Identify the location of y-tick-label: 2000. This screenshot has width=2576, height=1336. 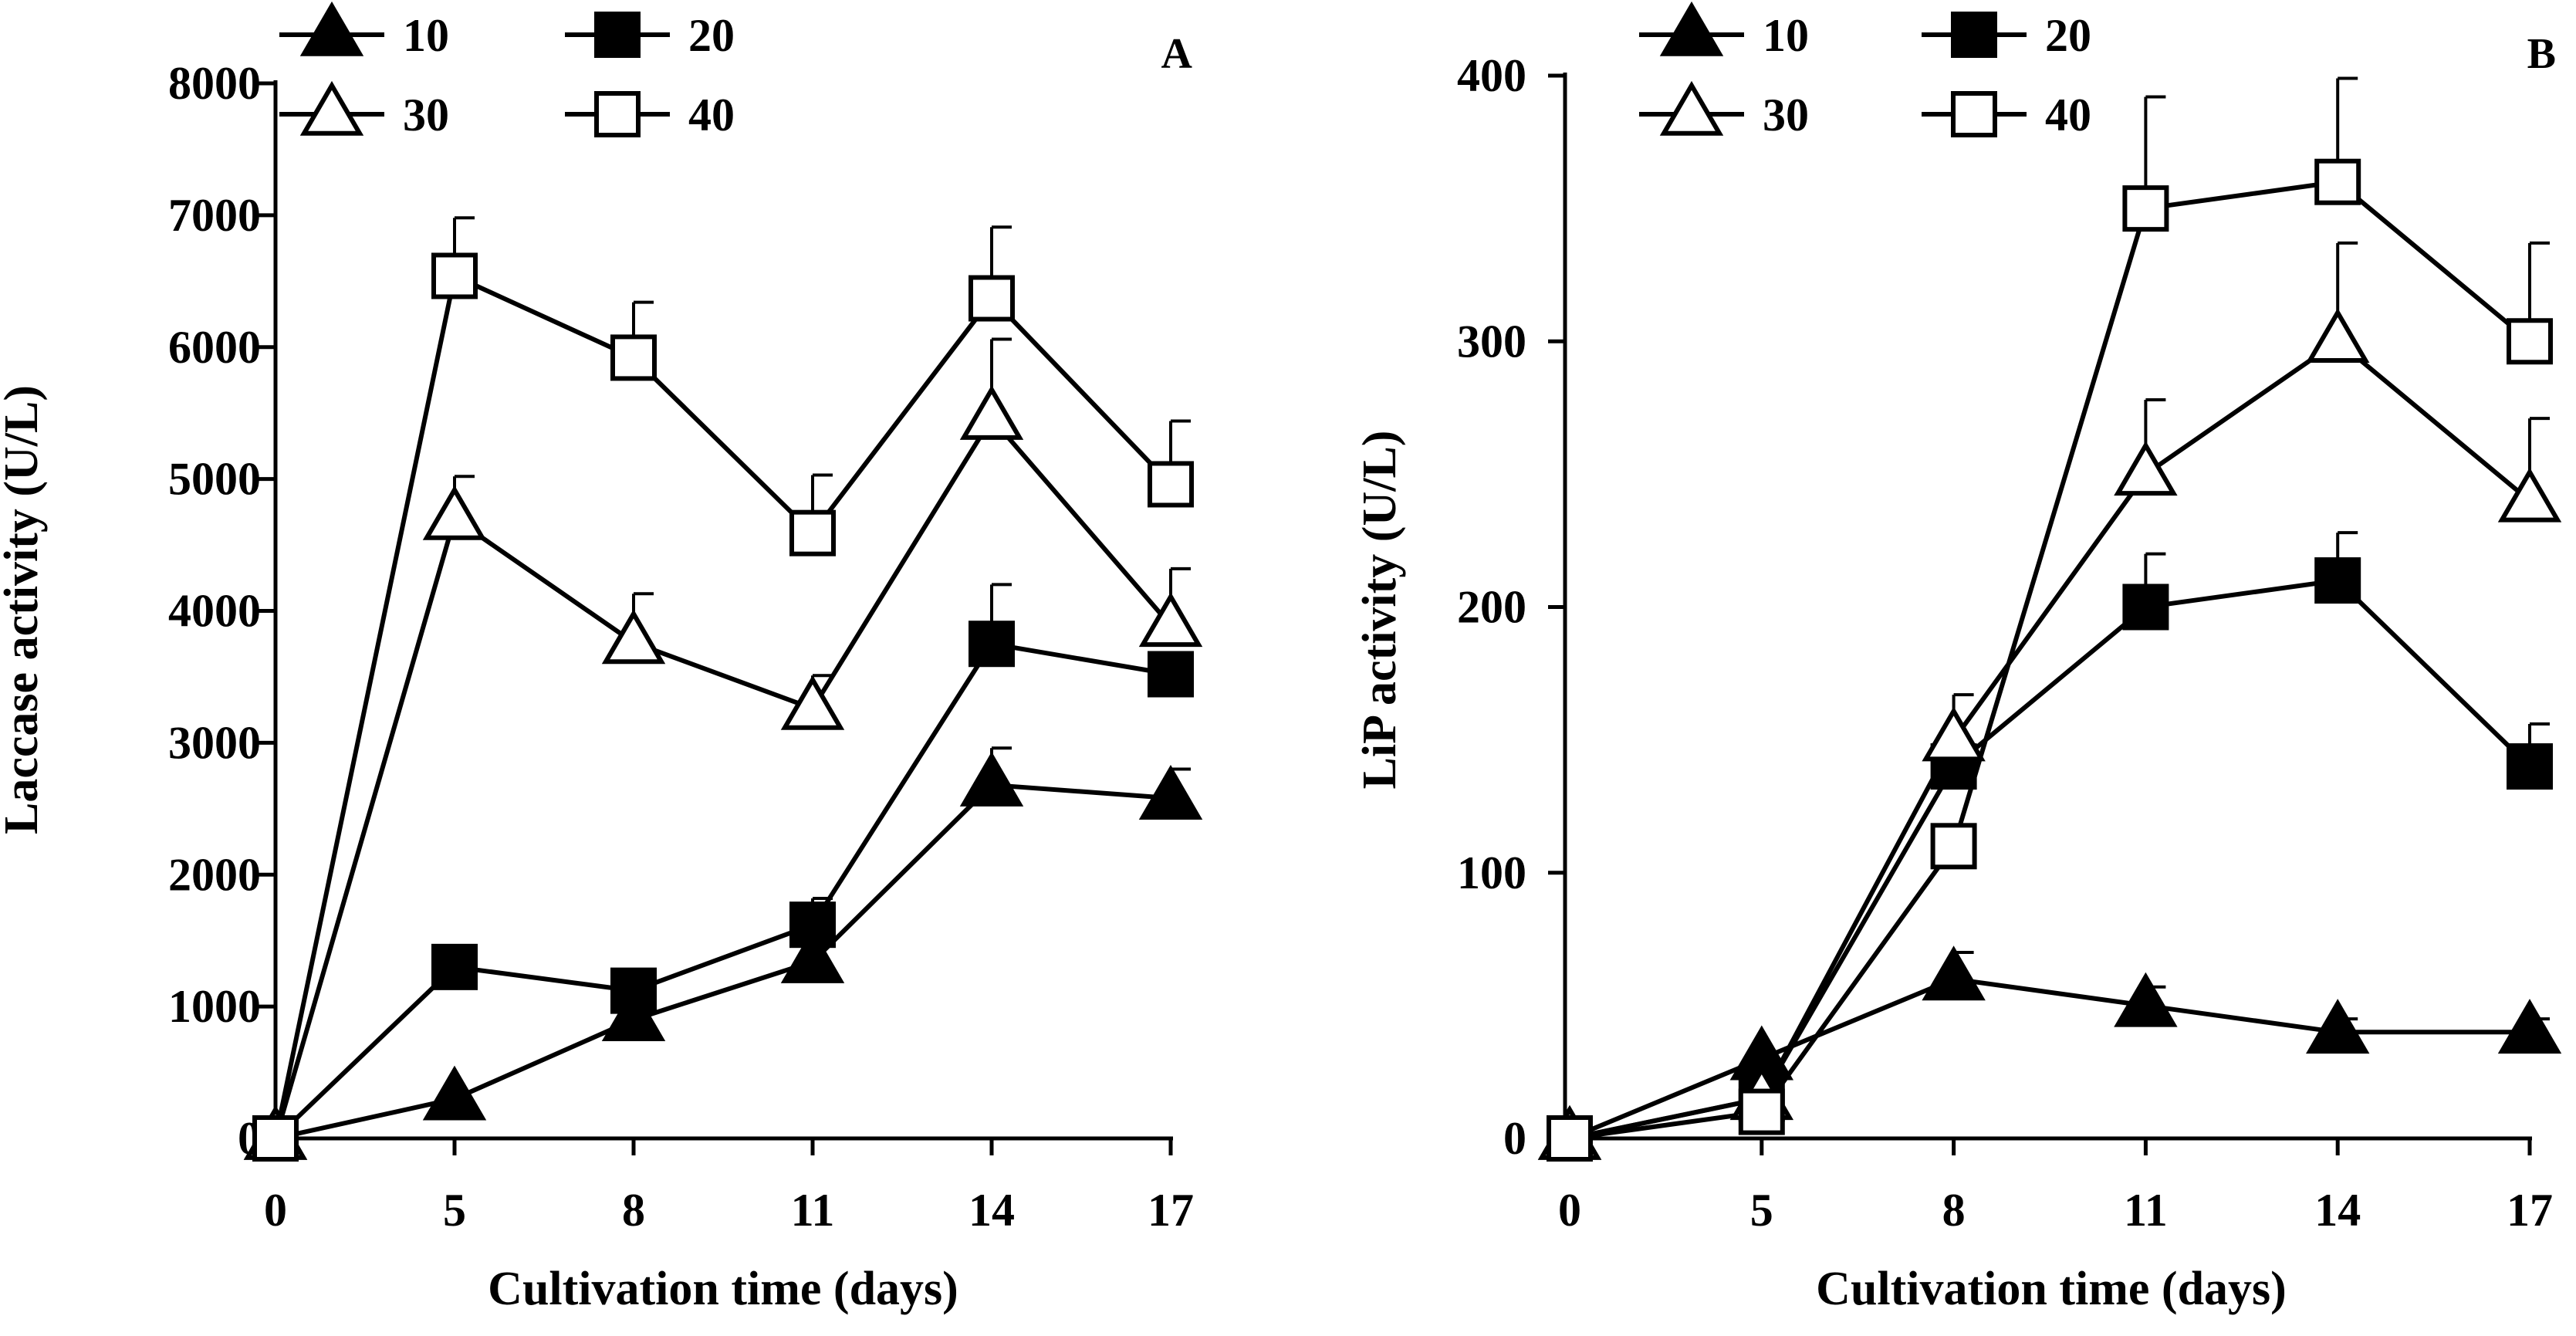
(214, 874).